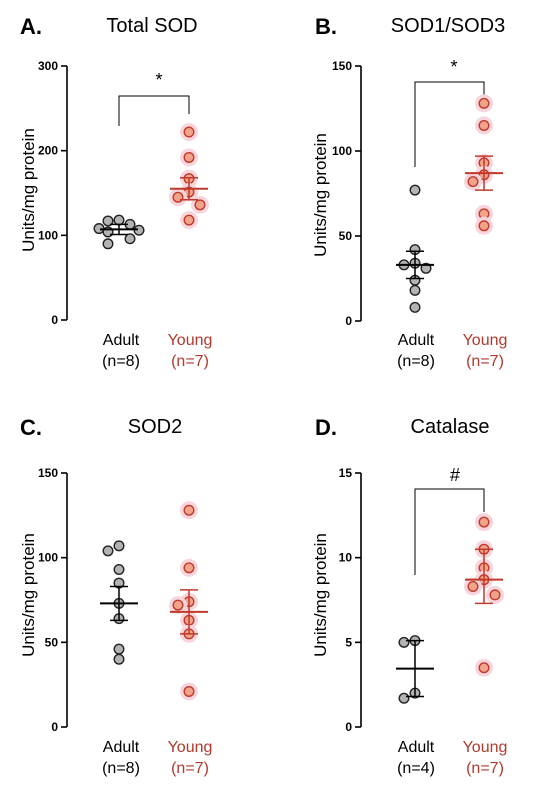 This screenshot has width=550, height=794. What do you see at coordinates (421, 600) in the screenshot?
I see `plot-svg: 0 5 10 15` at bounding box center [421, 600].